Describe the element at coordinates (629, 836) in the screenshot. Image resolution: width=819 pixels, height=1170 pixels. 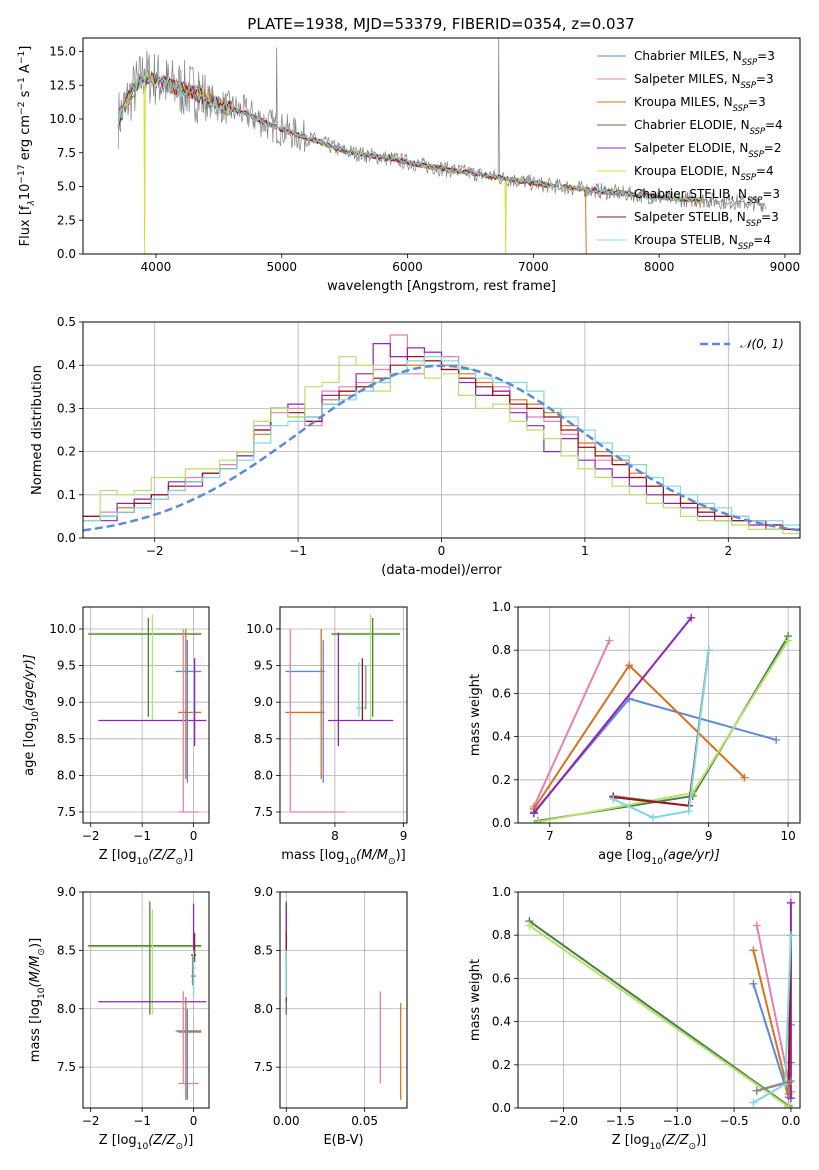
I see `x-tick-label: 8` at that location.